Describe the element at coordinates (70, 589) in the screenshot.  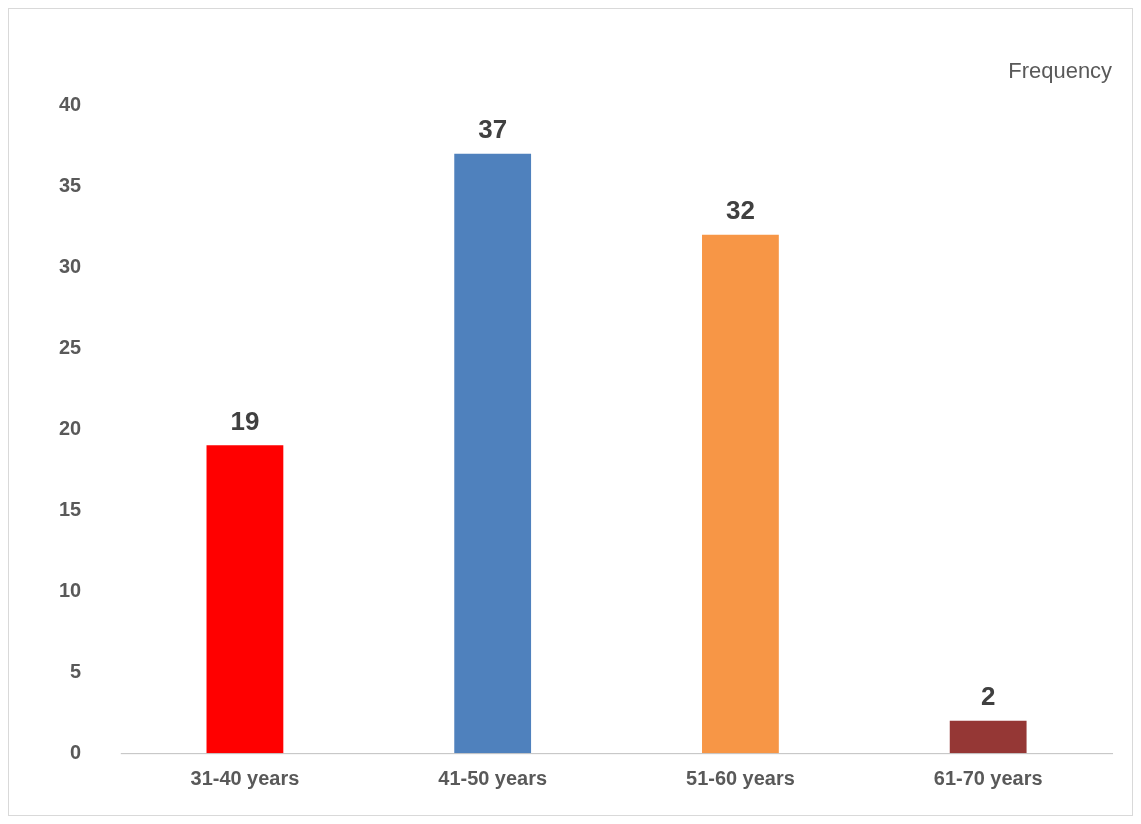
I see `y-tick-label: 10` at that location.